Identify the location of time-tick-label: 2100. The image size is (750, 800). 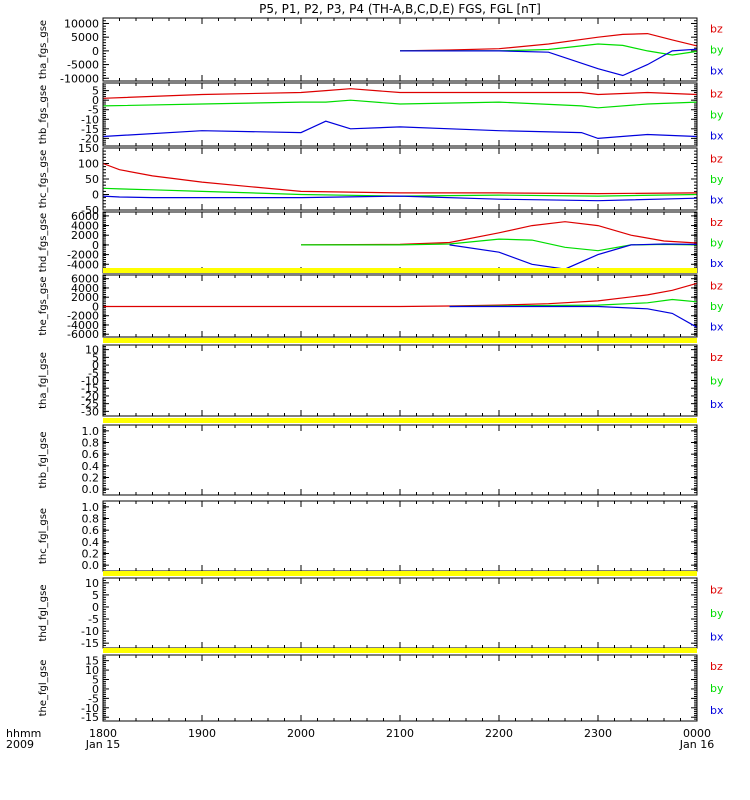
(400, 733).